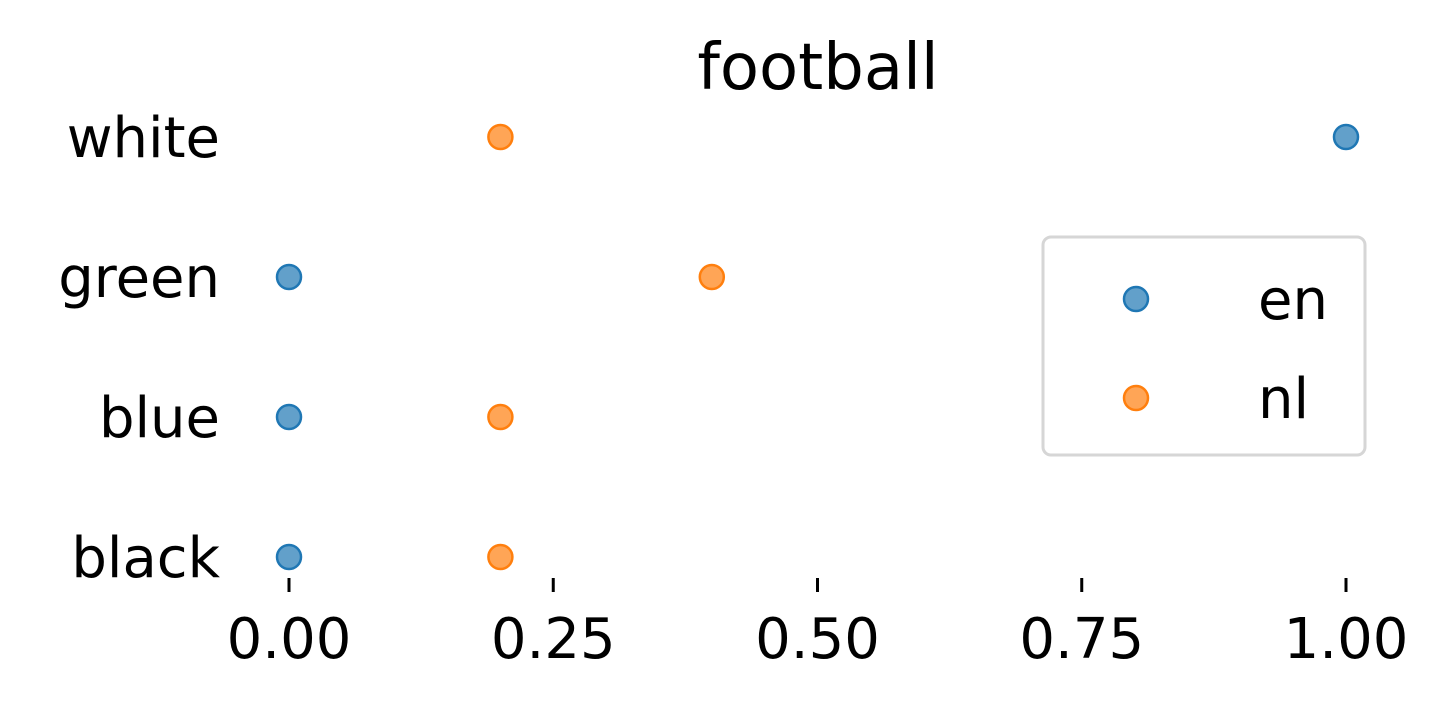 This screenshot has height=703, width=1450. I want to click on legend-marker-nl, so click(1136, 398).